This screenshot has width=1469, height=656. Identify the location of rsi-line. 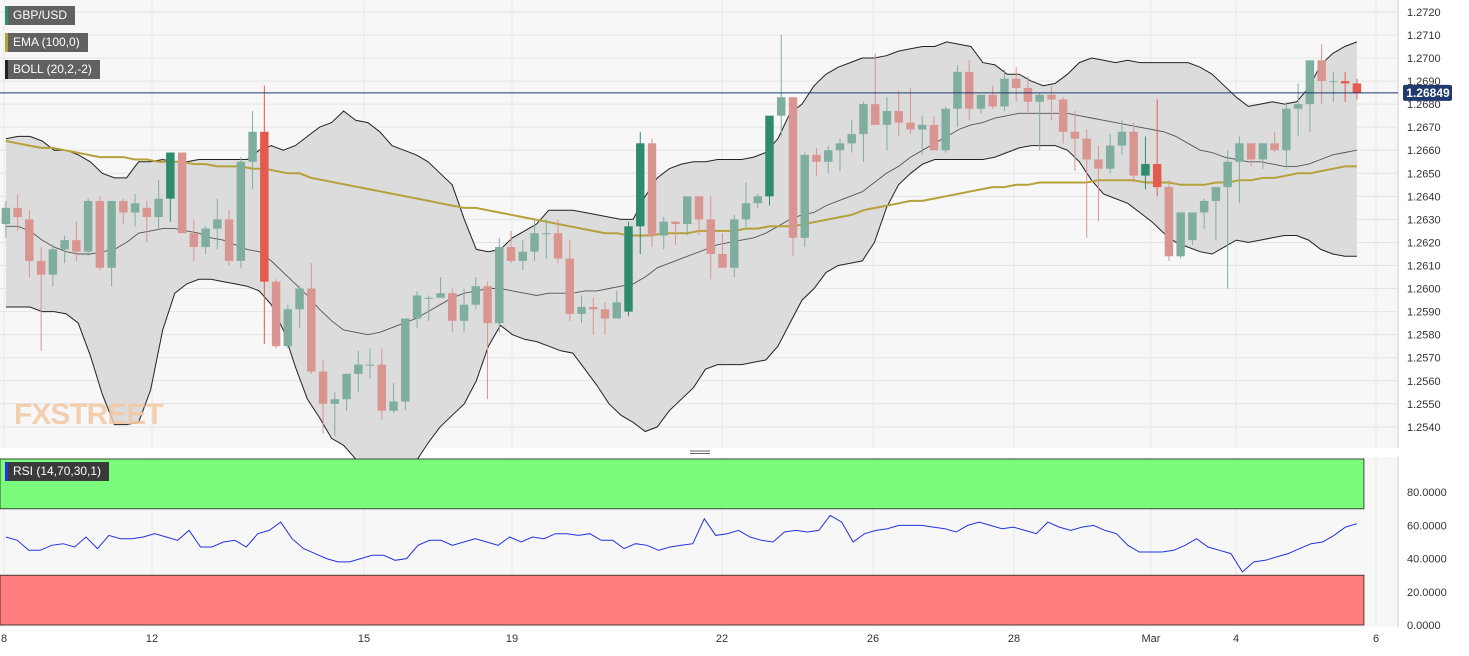
(681, 543).